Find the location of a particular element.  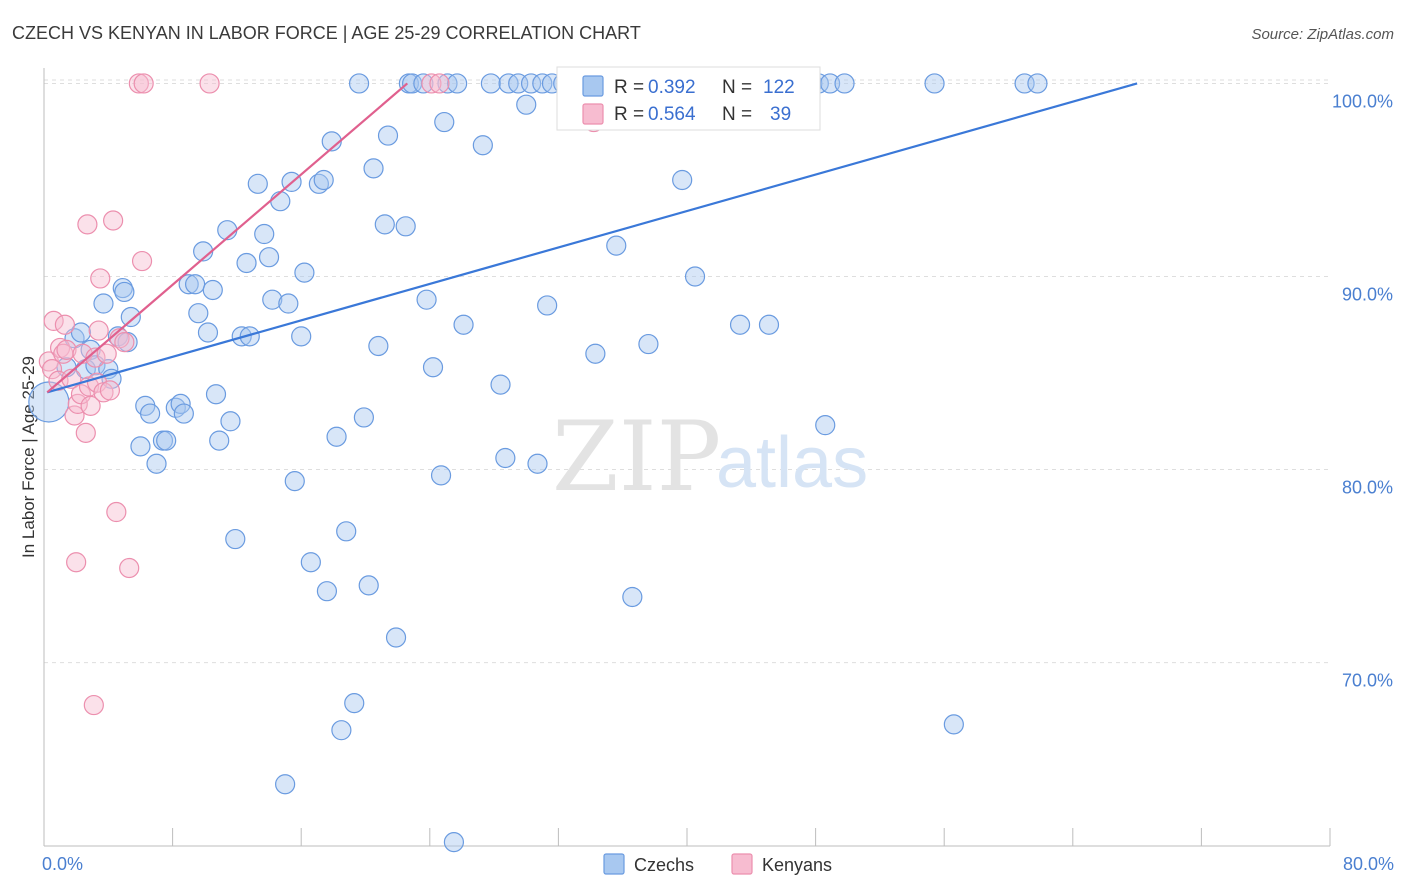

x-tick-label-max: 80.0% is located at coordinates (1368, 864).